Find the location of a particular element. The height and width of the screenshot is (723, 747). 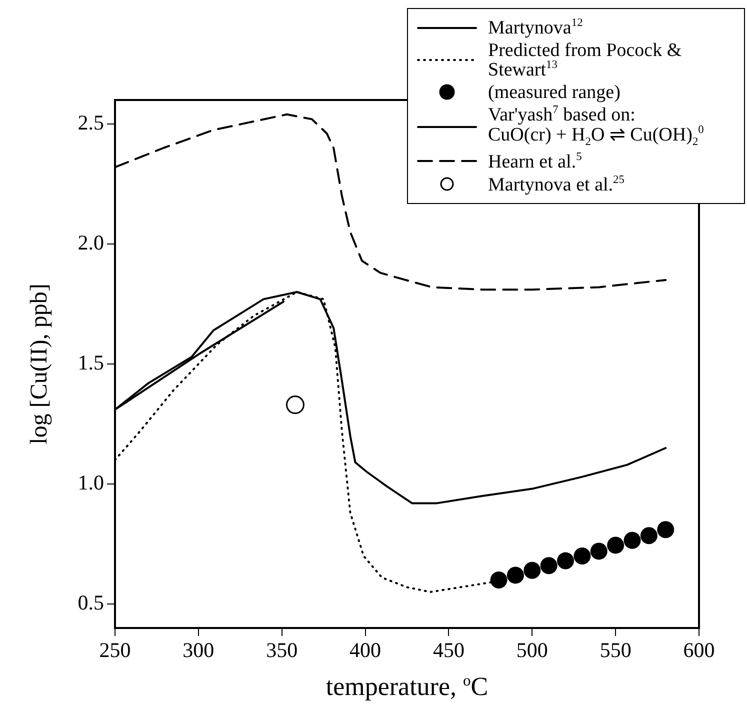

y-tick-label: 2.5 is located at coordinates (91, 122).